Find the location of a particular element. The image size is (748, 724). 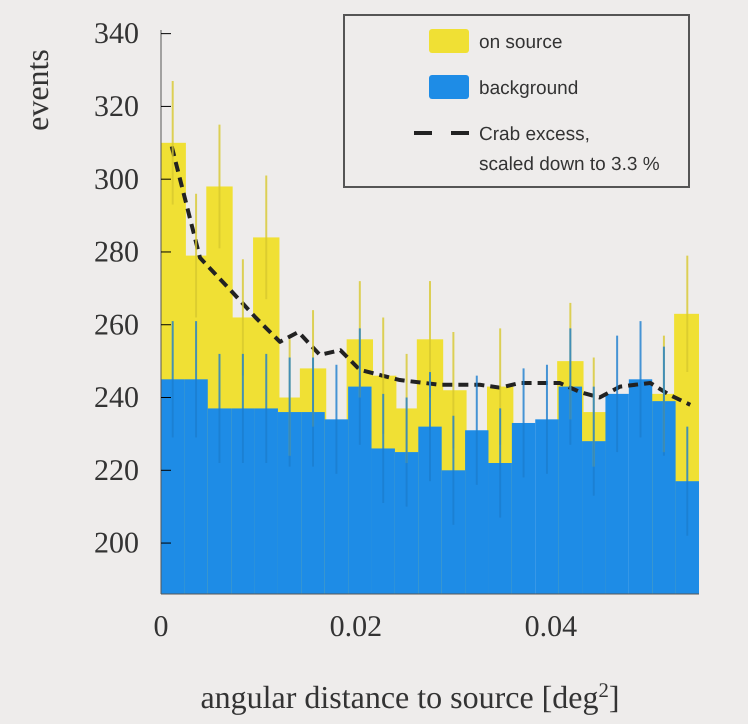

y-axis-title: events is located at coordinates (37, 90).